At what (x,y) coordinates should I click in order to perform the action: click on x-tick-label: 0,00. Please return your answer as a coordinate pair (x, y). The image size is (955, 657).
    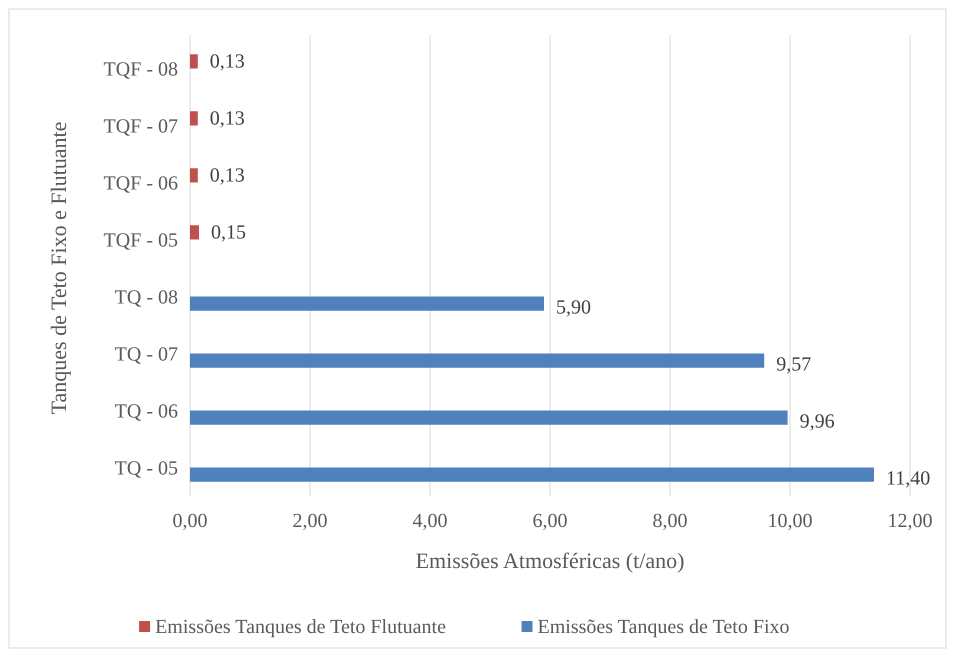
    Looking at the image, I should click on (190, 521).